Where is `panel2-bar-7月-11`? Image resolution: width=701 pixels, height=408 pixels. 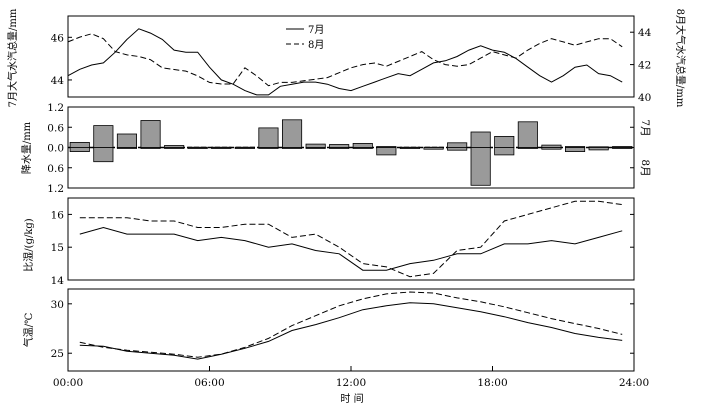
panel2-bar-7月-11 is located at coordinates (339, 146).